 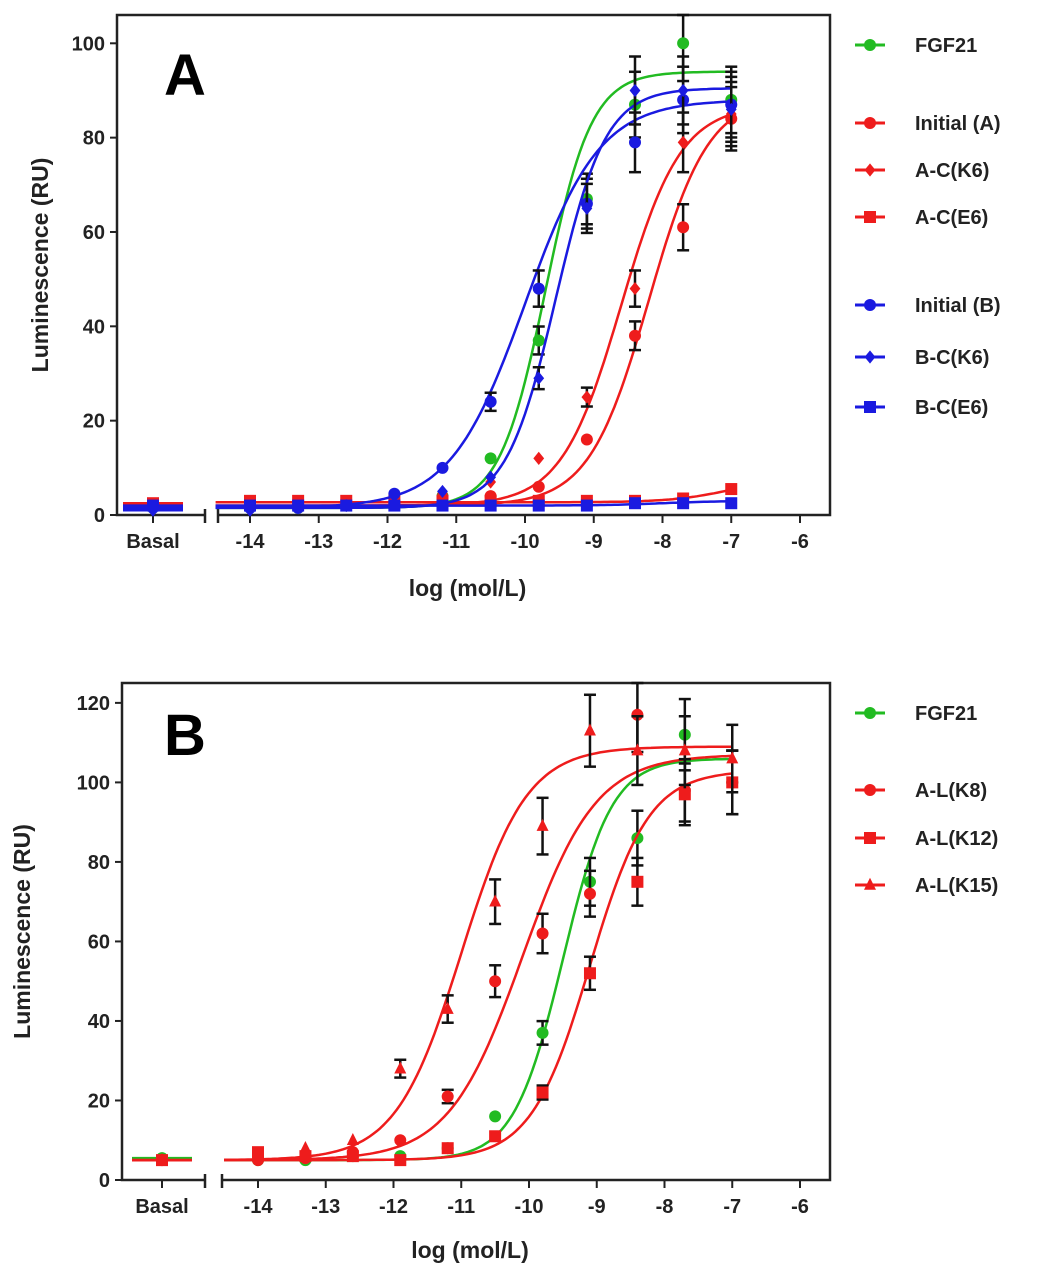 I want to click on legend-entry: A-L(K12), so click(x=926, y=839).